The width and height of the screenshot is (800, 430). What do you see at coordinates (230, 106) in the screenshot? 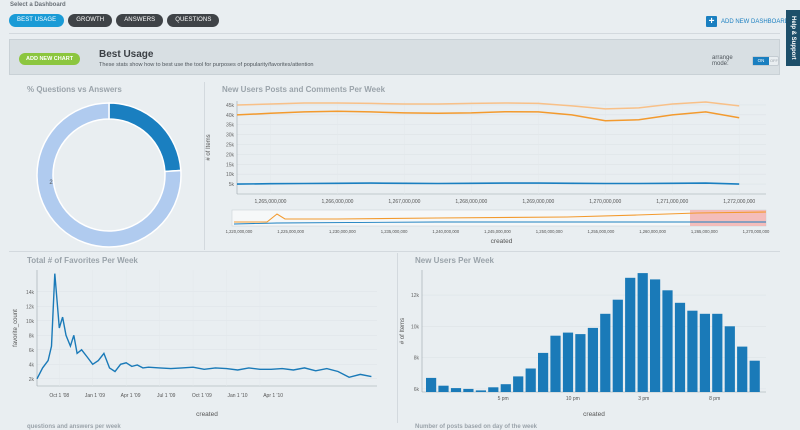
I see `y-tick-label: 45k` at bounding box center [230, 106].